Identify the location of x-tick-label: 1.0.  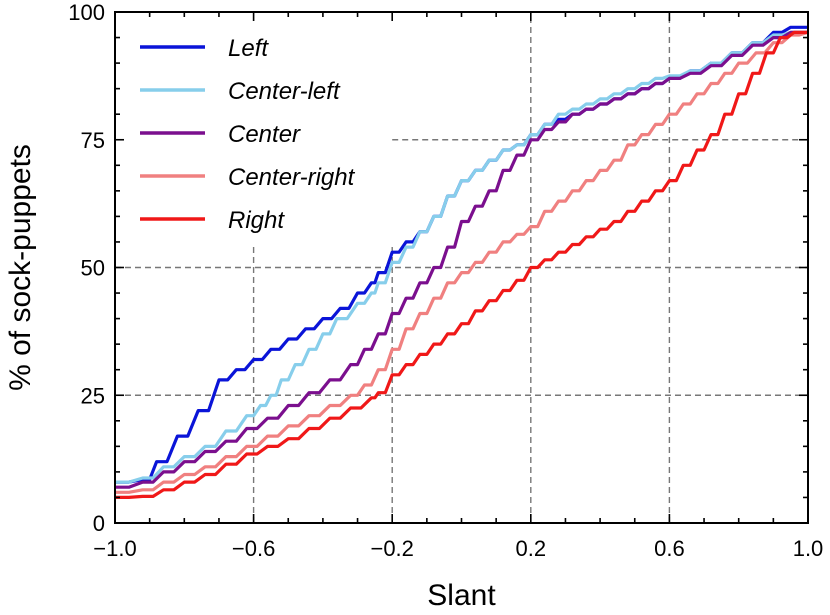
(808, 548).